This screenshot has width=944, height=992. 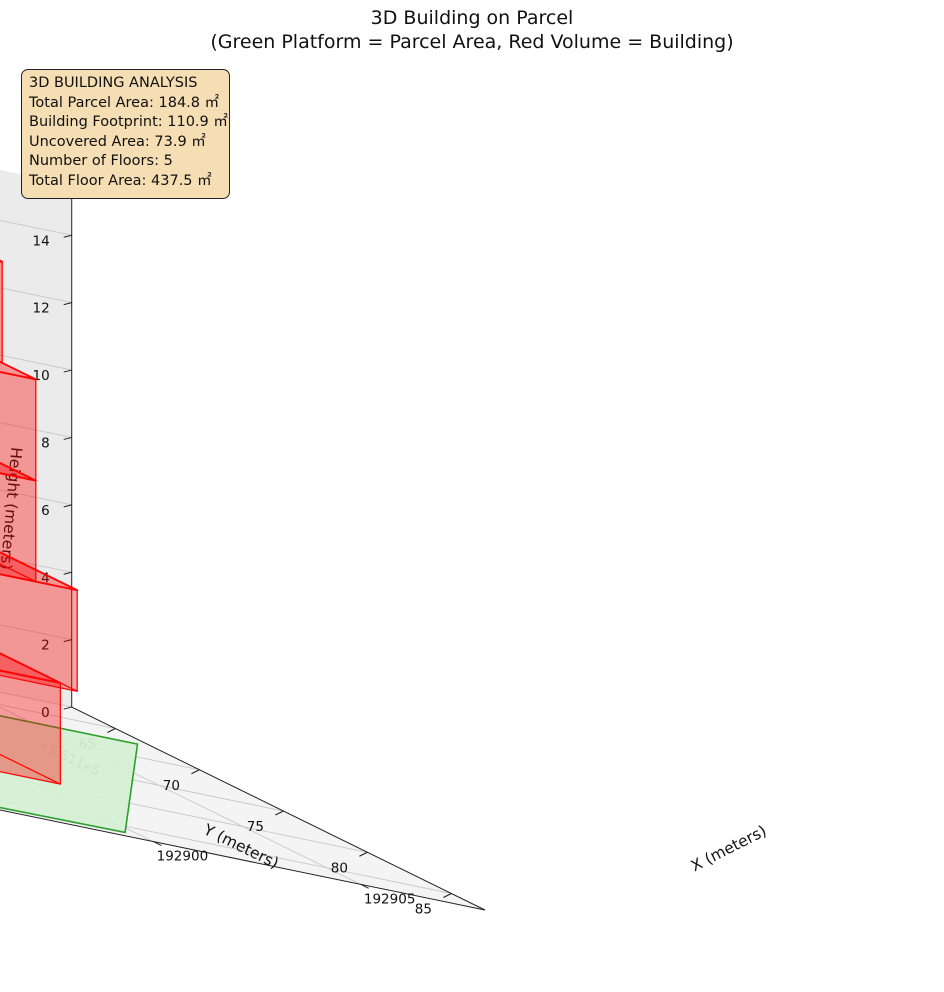 I want to click on info-heading: 3D BUILDING ANALYSIS, so click(x=113, y=83).